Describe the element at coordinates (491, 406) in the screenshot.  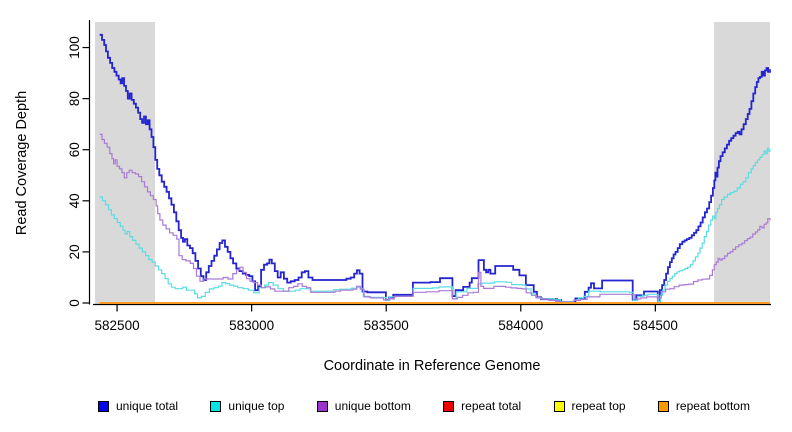
I see `legend-label: repeat total` at that location.